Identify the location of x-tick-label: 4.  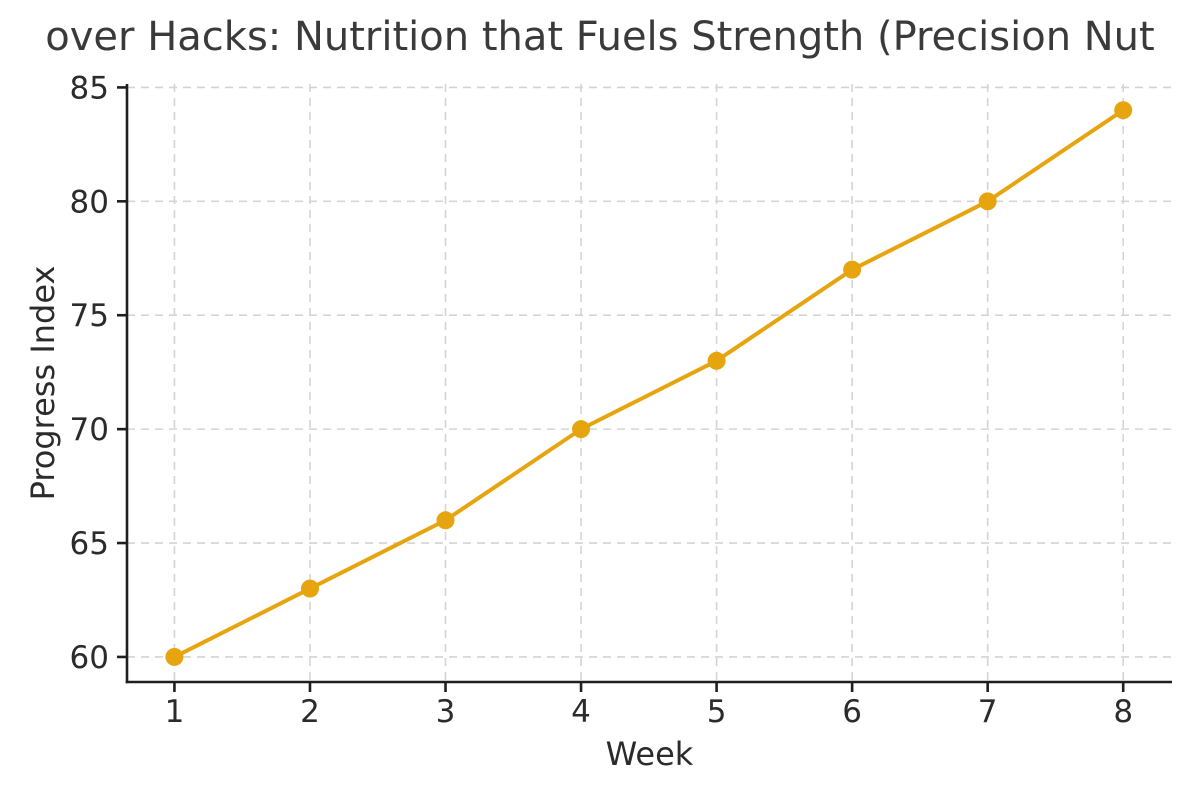
(581, 712).